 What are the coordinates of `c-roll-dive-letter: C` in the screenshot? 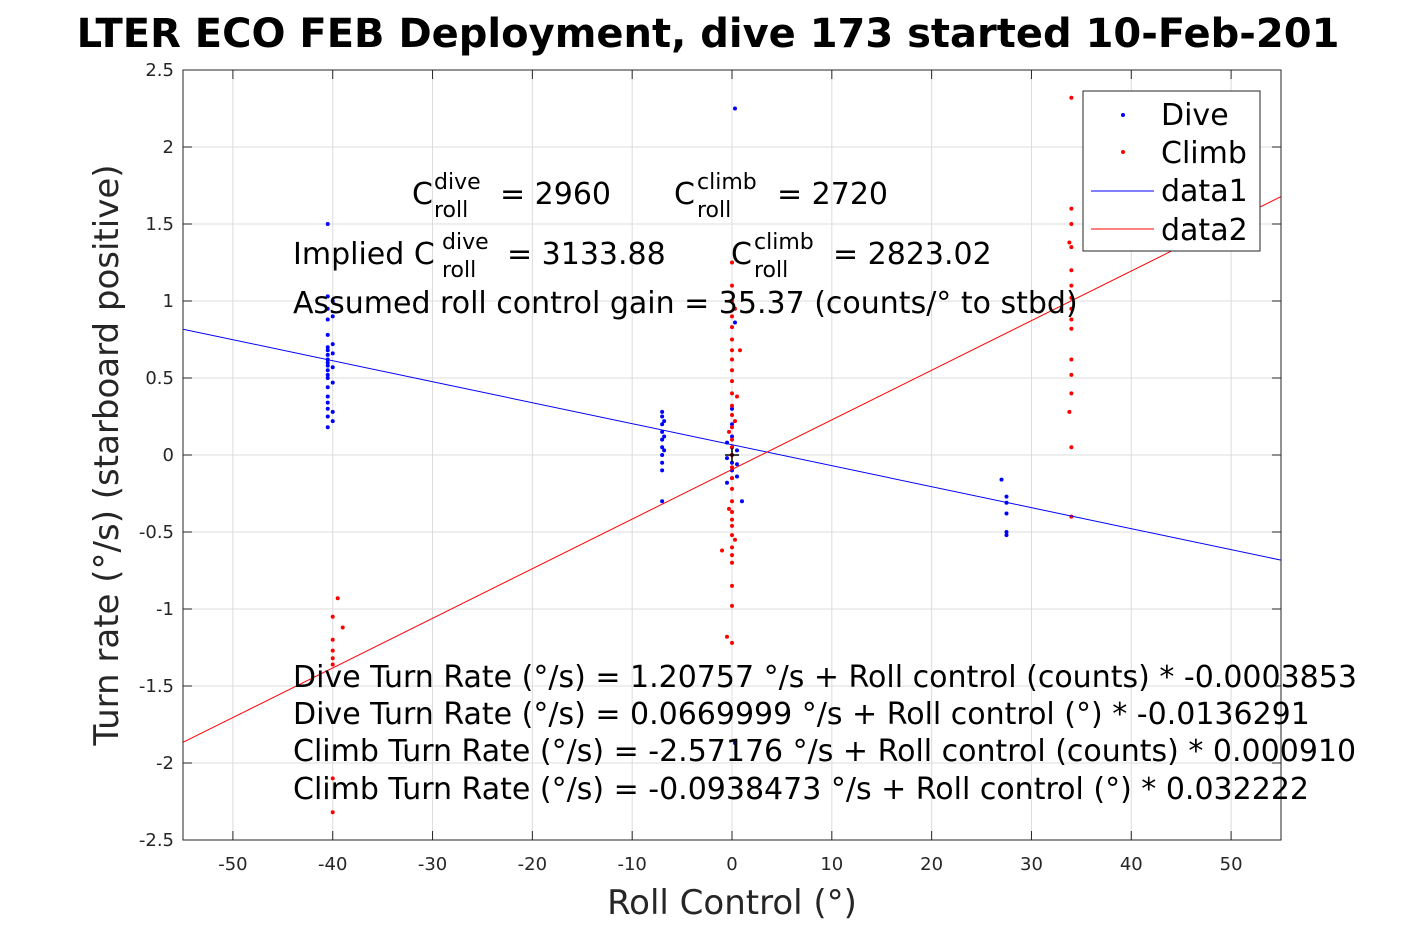 It's located at (422, 194).